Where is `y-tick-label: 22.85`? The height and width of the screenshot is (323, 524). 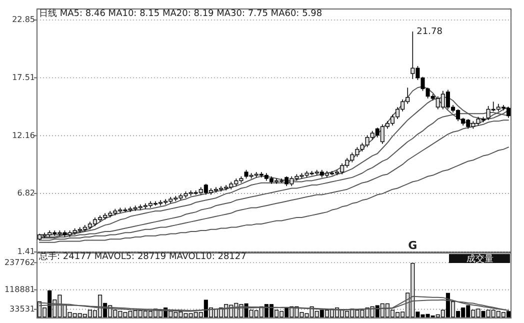 y-tick-label: 22.85 is located at coordinates (23, 19).